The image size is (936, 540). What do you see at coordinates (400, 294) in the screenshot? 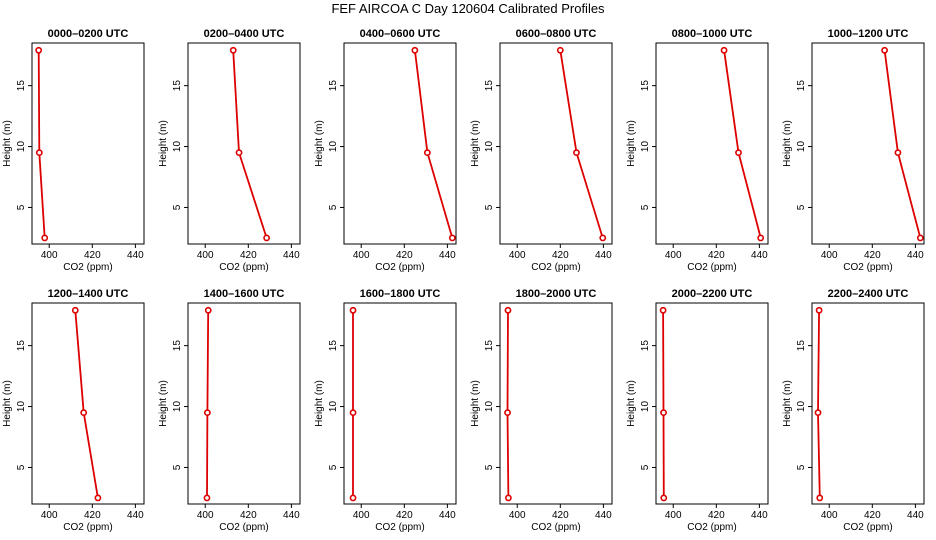
I see `panel-title: 1600–1800 UTC` at bounding box center [400, 294].